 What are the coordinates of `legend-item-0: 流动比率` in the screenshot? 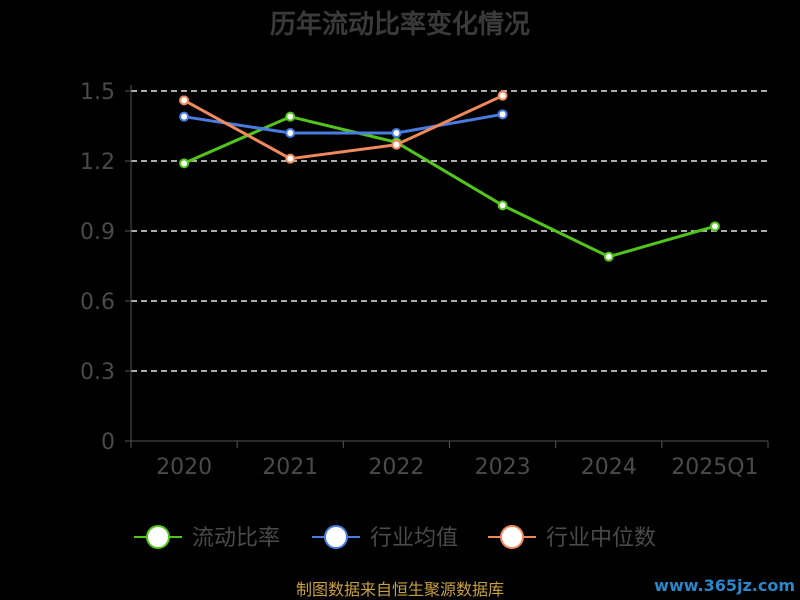 It's located at (207, 538).